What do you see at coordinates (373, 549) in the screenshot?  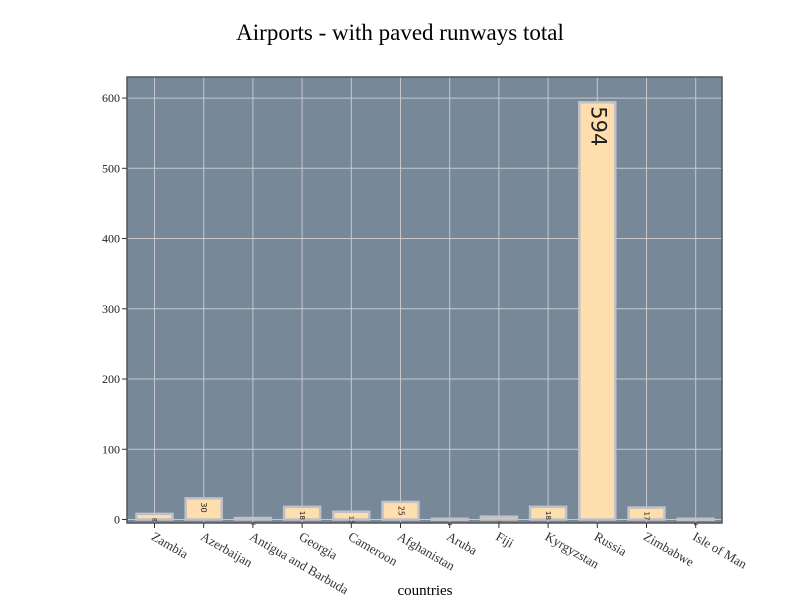 I see `x-tick-label: Cameroon` at bounding box center [373, 549].